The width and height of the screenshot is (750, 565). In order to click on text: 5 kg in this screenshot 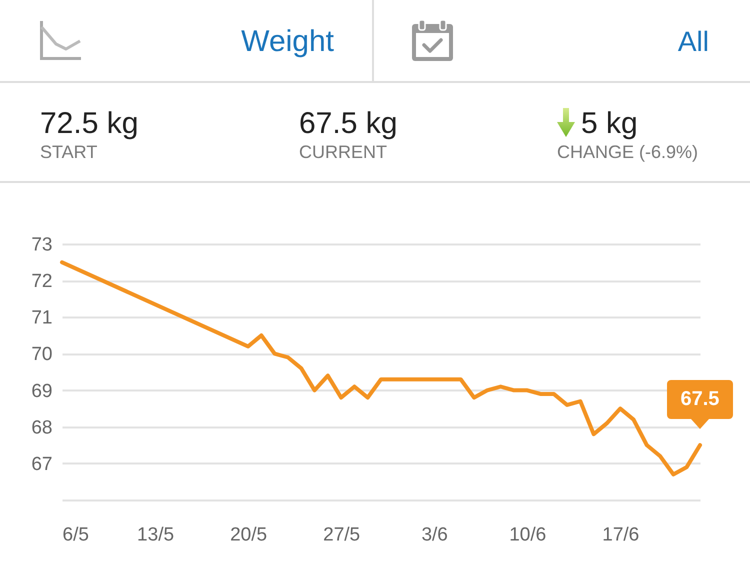, I will do `click(609, 123)`.